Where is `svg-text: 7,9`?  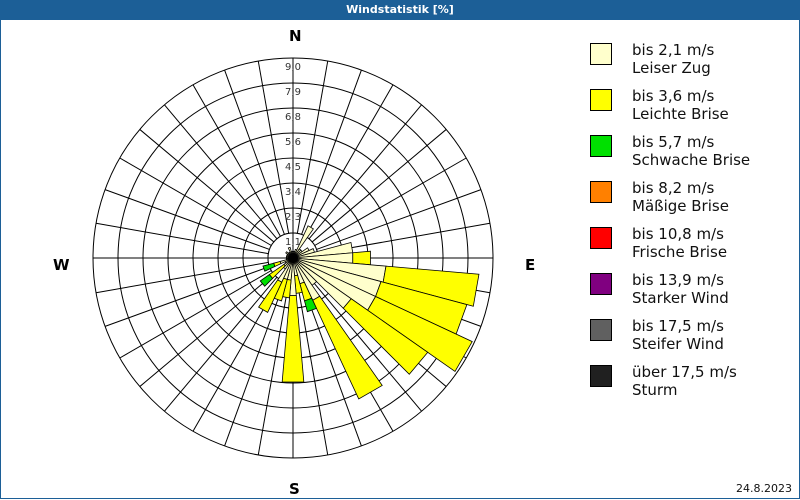
svg-text: 7,9 is located at coordinates (293, 92).